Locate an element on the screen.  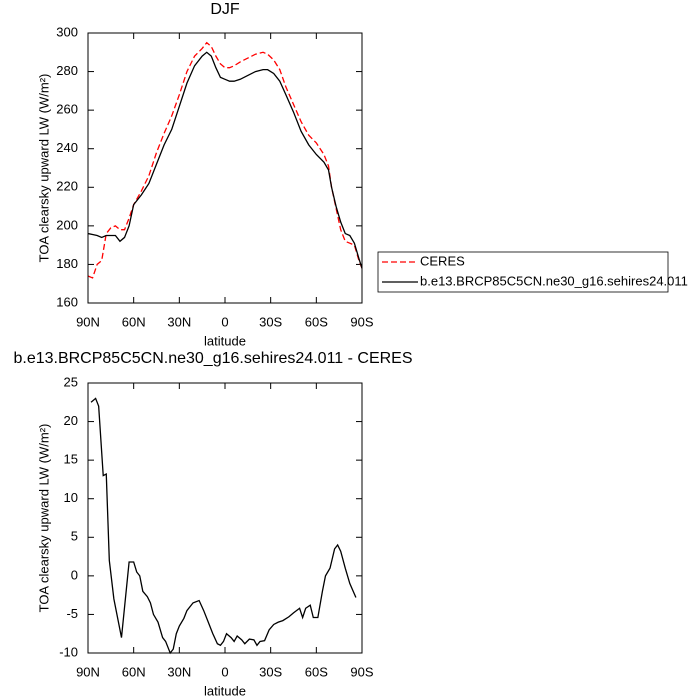
y-tick-label: 180 is located at coordinates (67, 263).